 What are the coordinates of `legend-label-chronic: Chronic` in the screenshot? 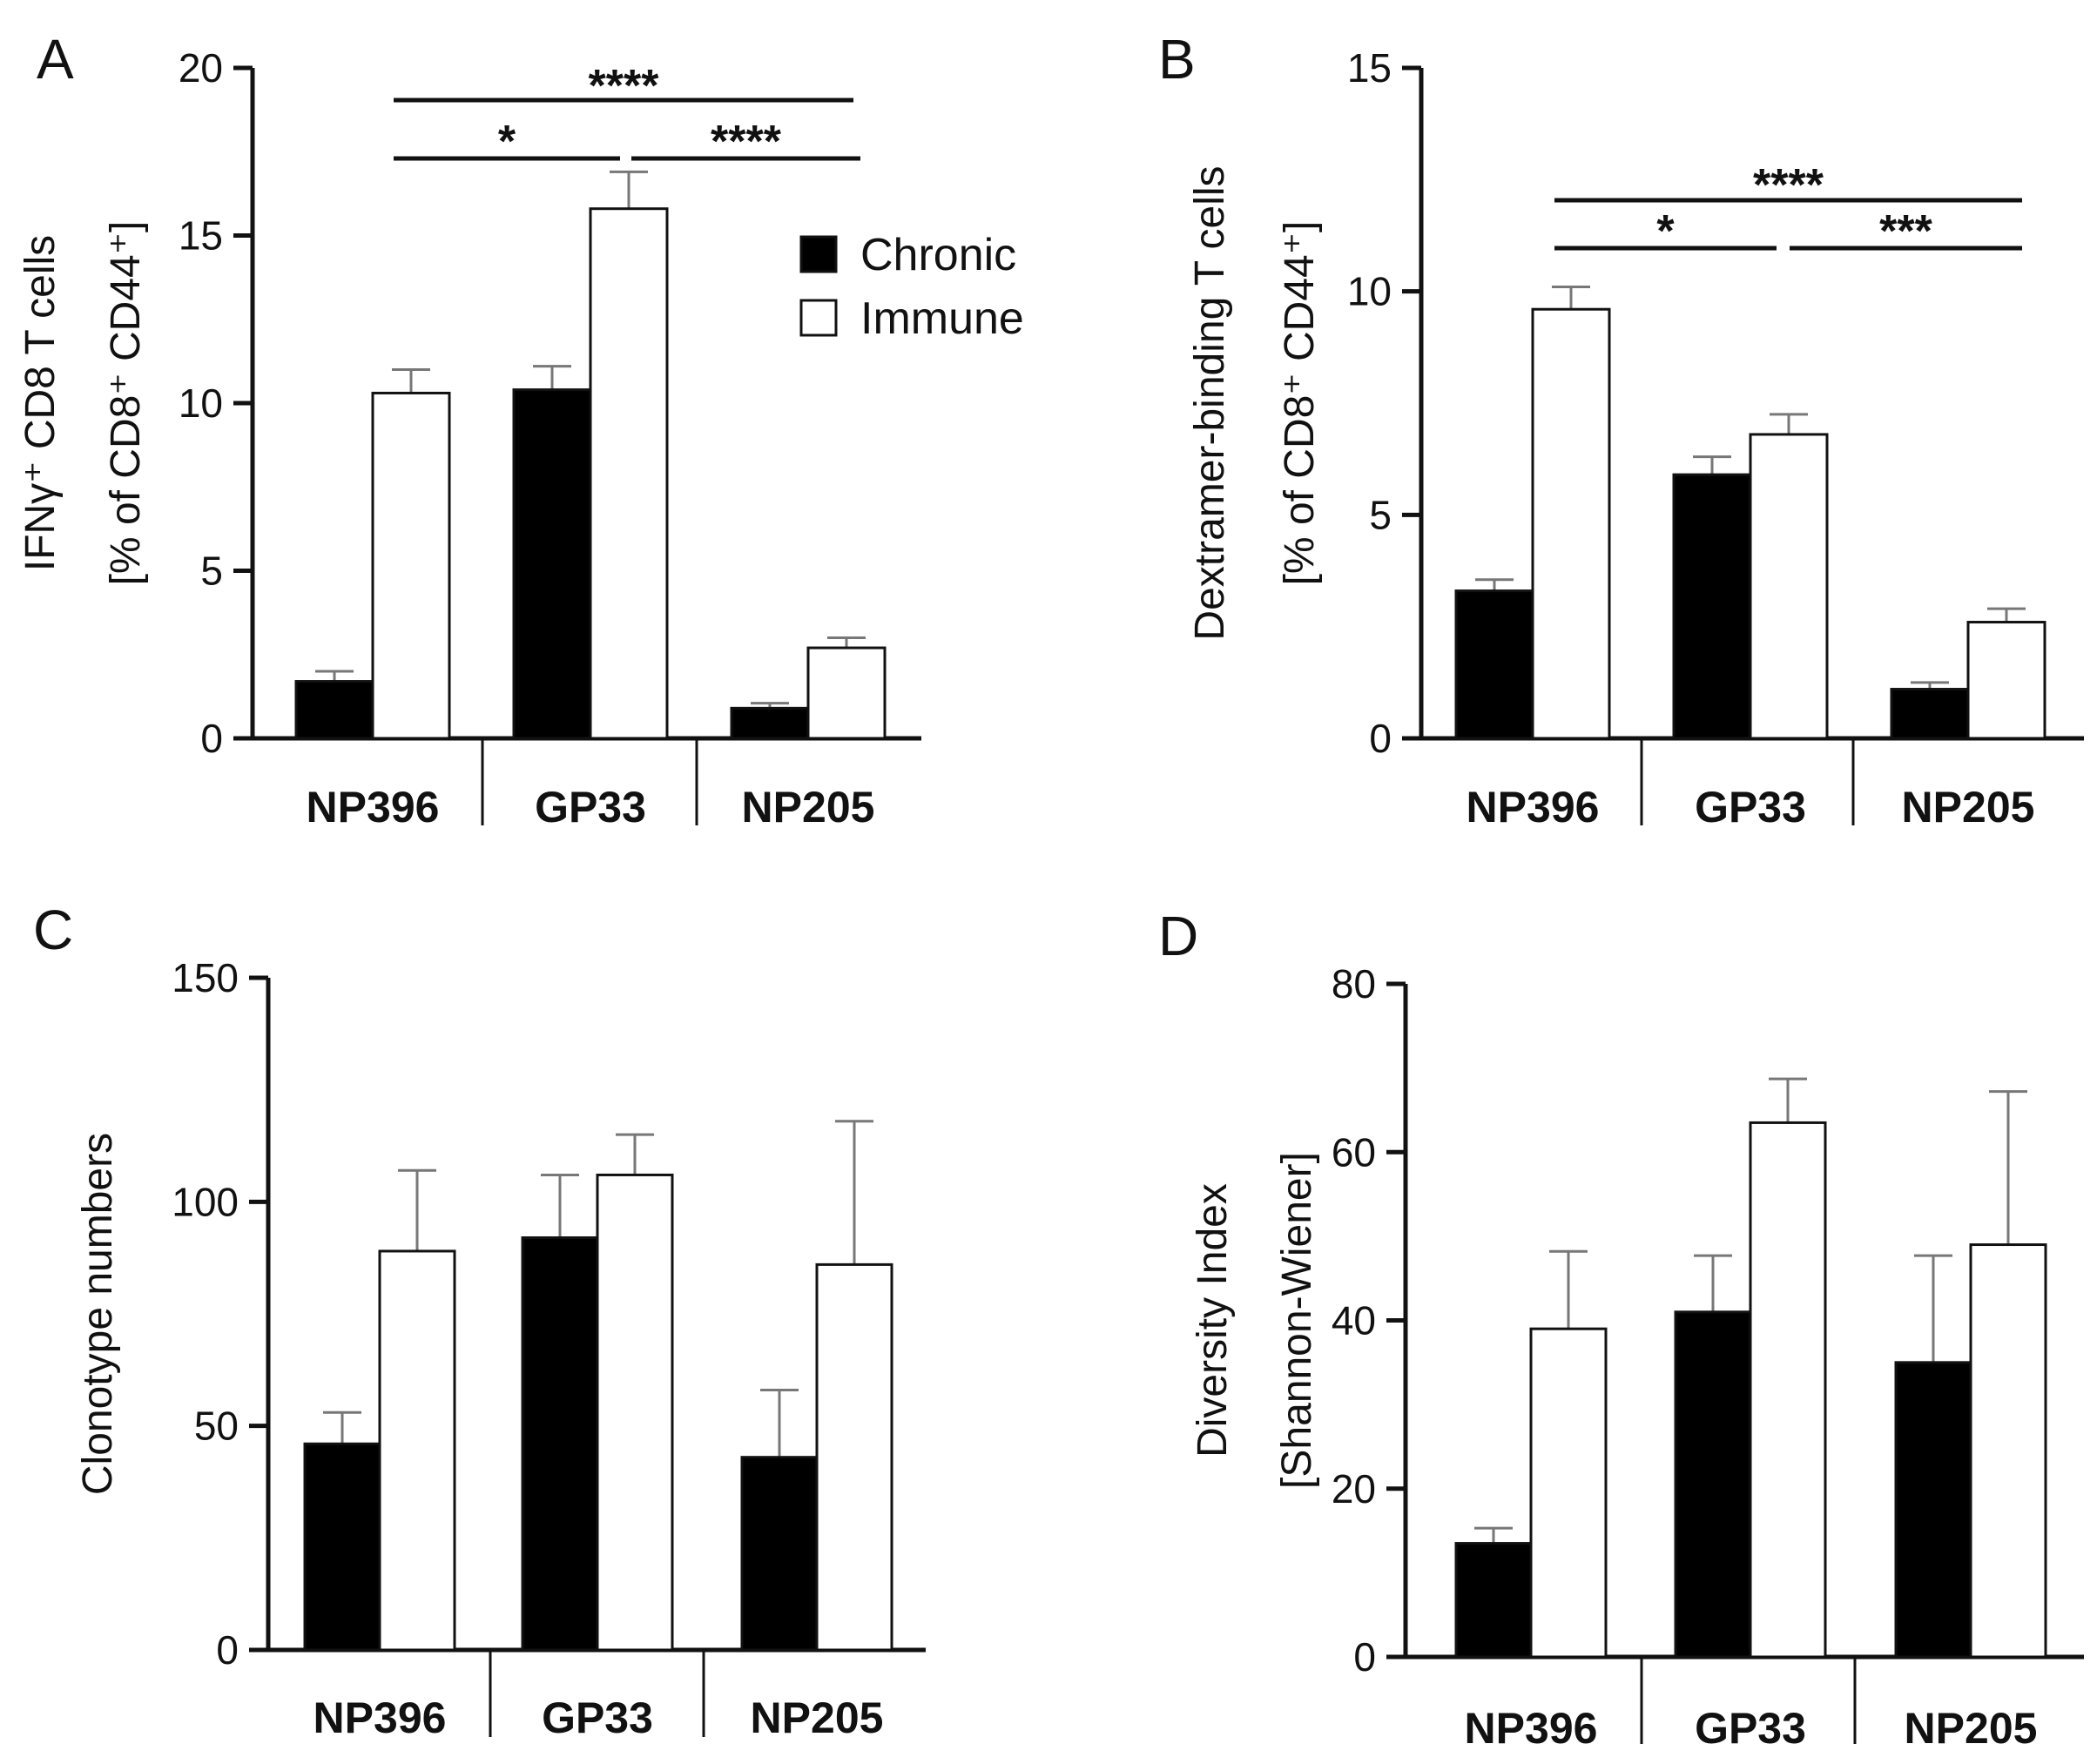 It's located at (938, 255).